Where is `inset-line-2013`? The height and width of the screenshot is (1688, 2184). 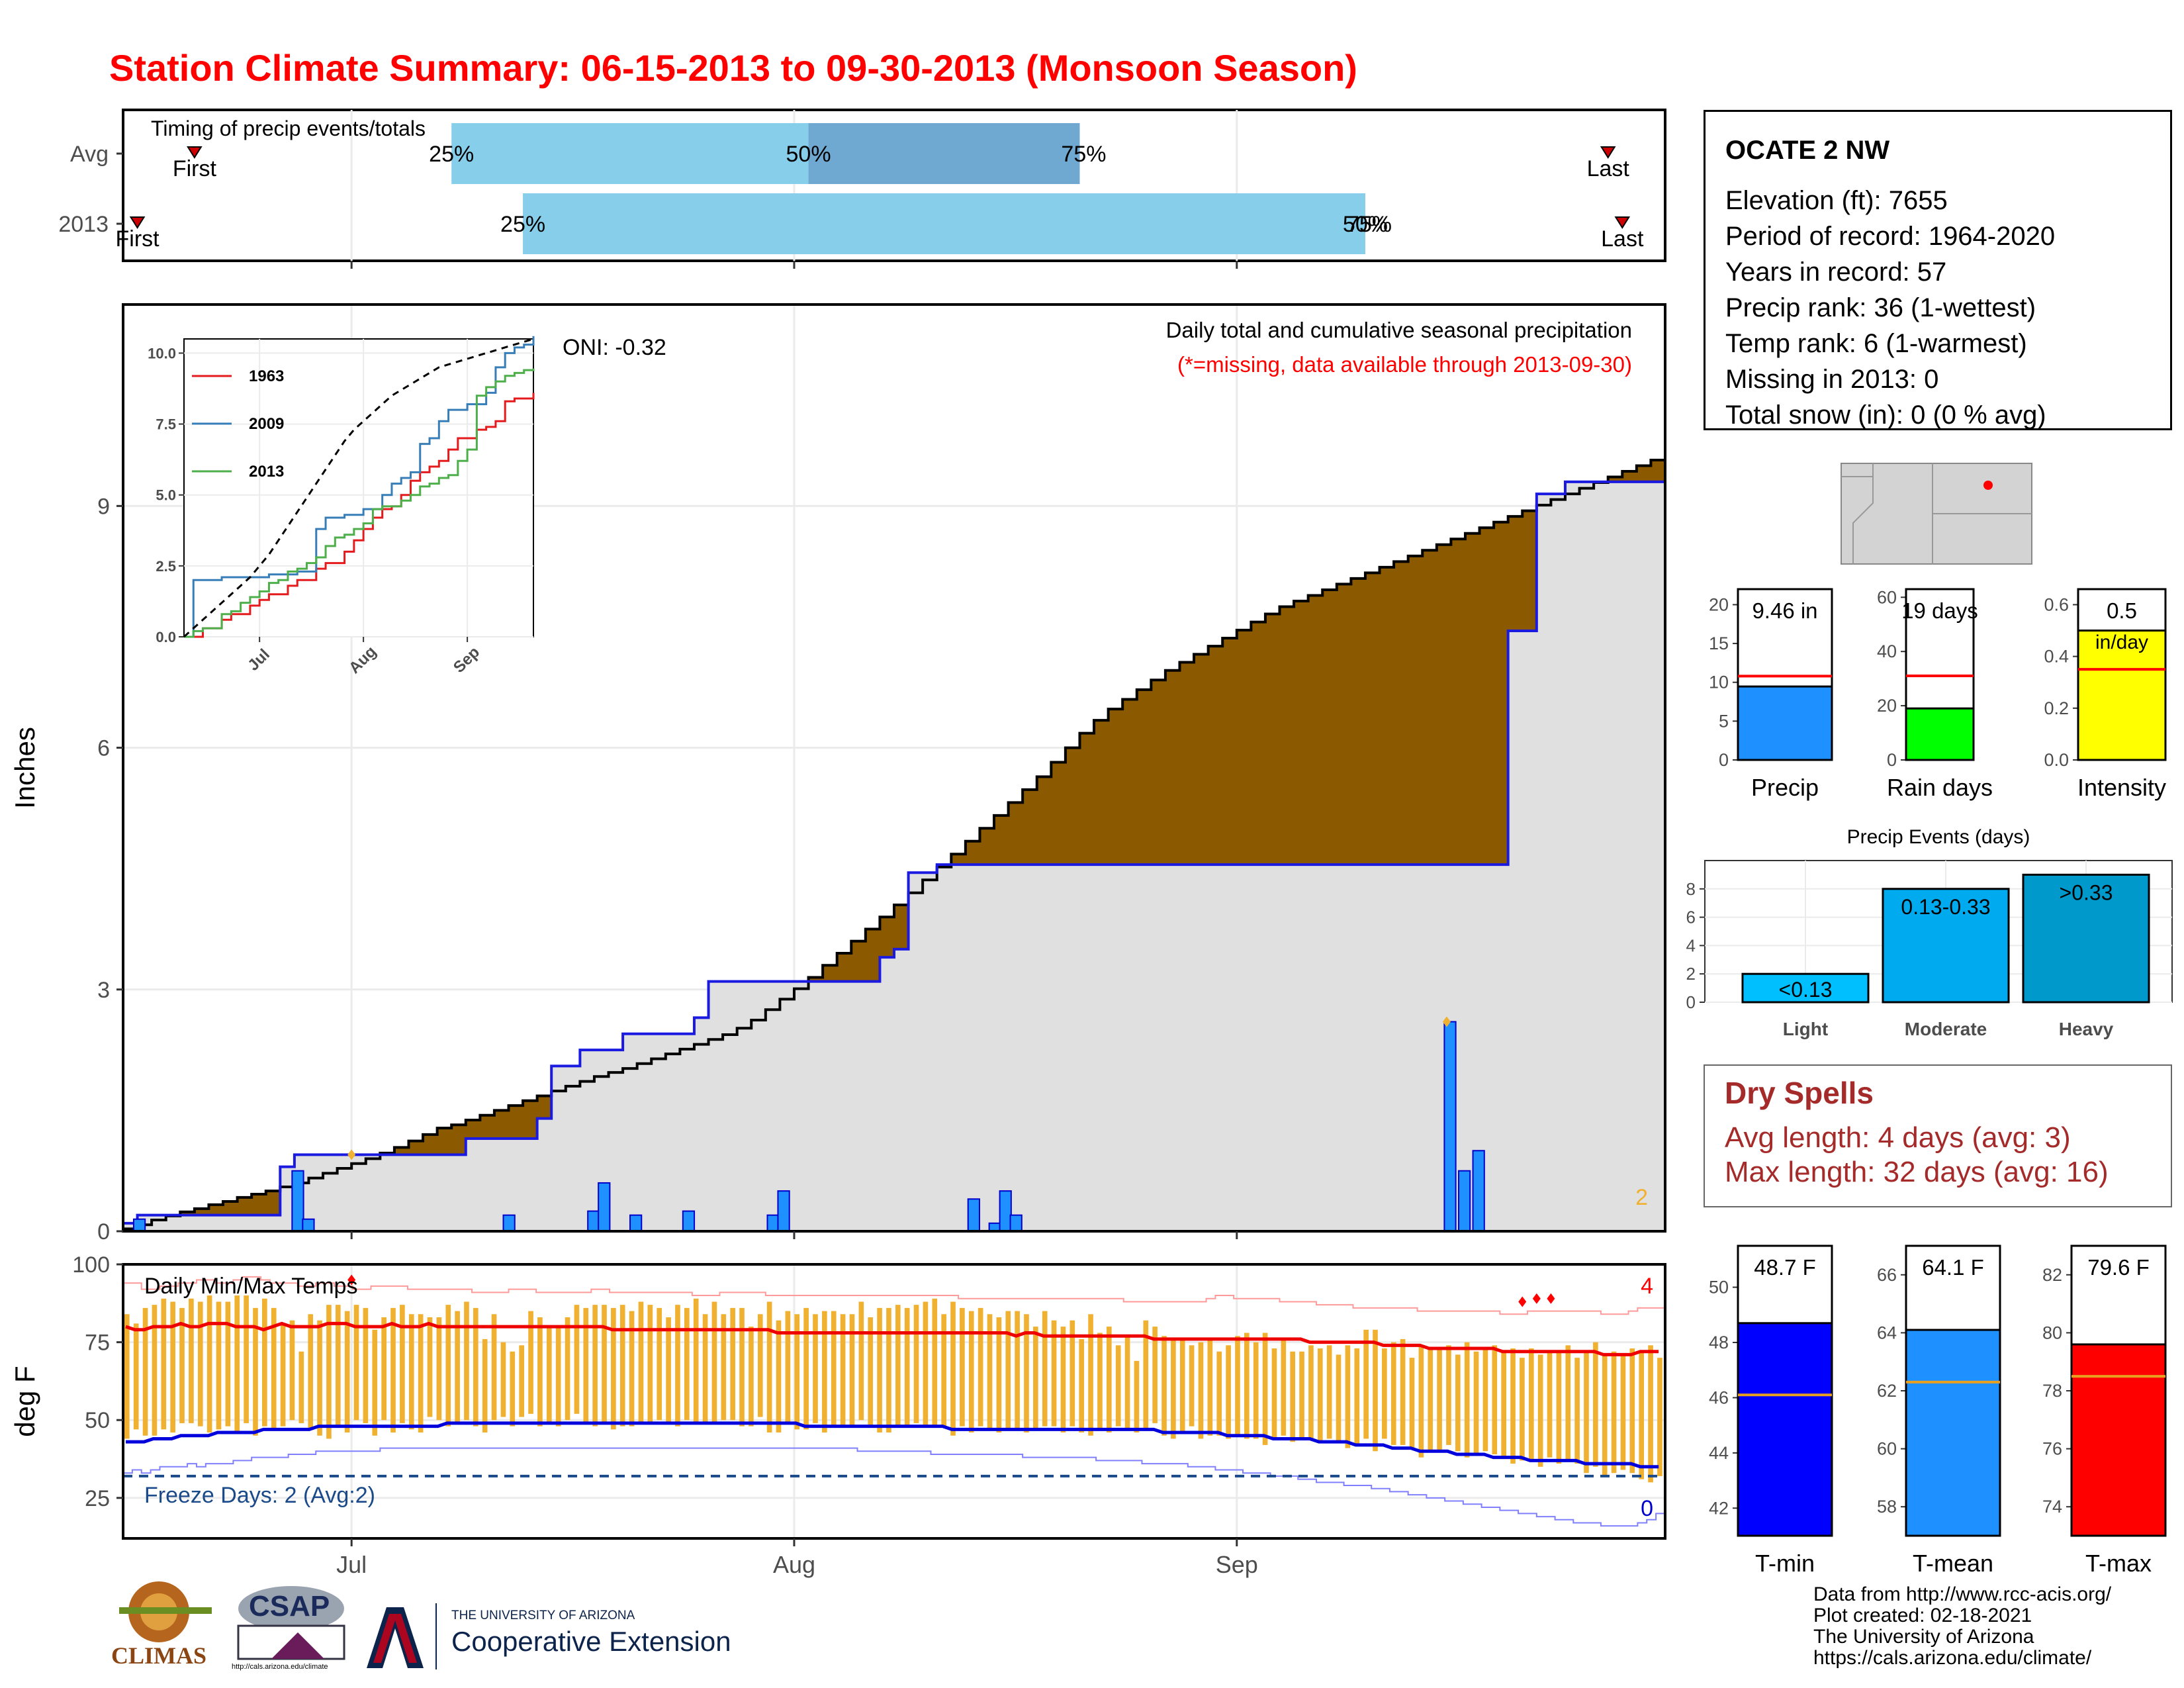
inset-line-2013 is located at coordinates (360, 503).